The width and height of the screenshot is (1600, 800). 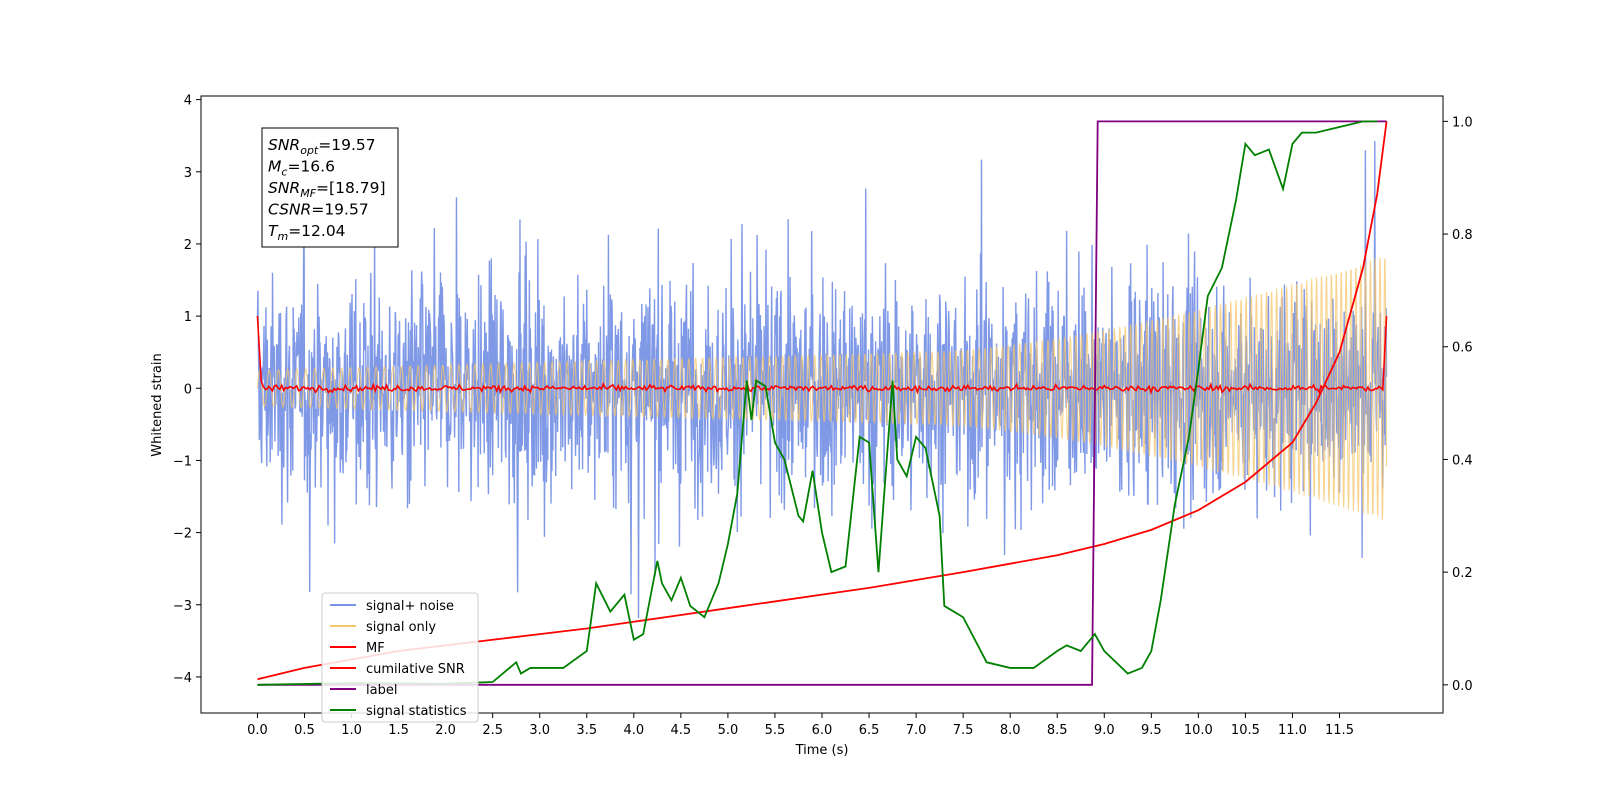 What do you see at coordinates (375, 648) in the screenshot?
I see `legend-label: MF` at bounding box center [375, 648].